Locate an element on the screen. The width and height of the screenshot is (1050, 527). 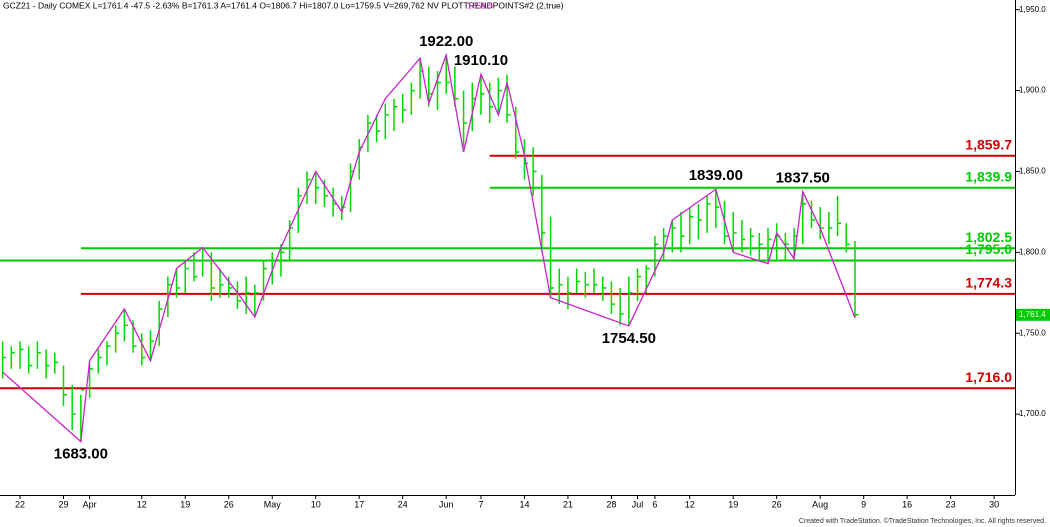
y-tick-label: 1,850.0 is located at coordinates (1032, 171).